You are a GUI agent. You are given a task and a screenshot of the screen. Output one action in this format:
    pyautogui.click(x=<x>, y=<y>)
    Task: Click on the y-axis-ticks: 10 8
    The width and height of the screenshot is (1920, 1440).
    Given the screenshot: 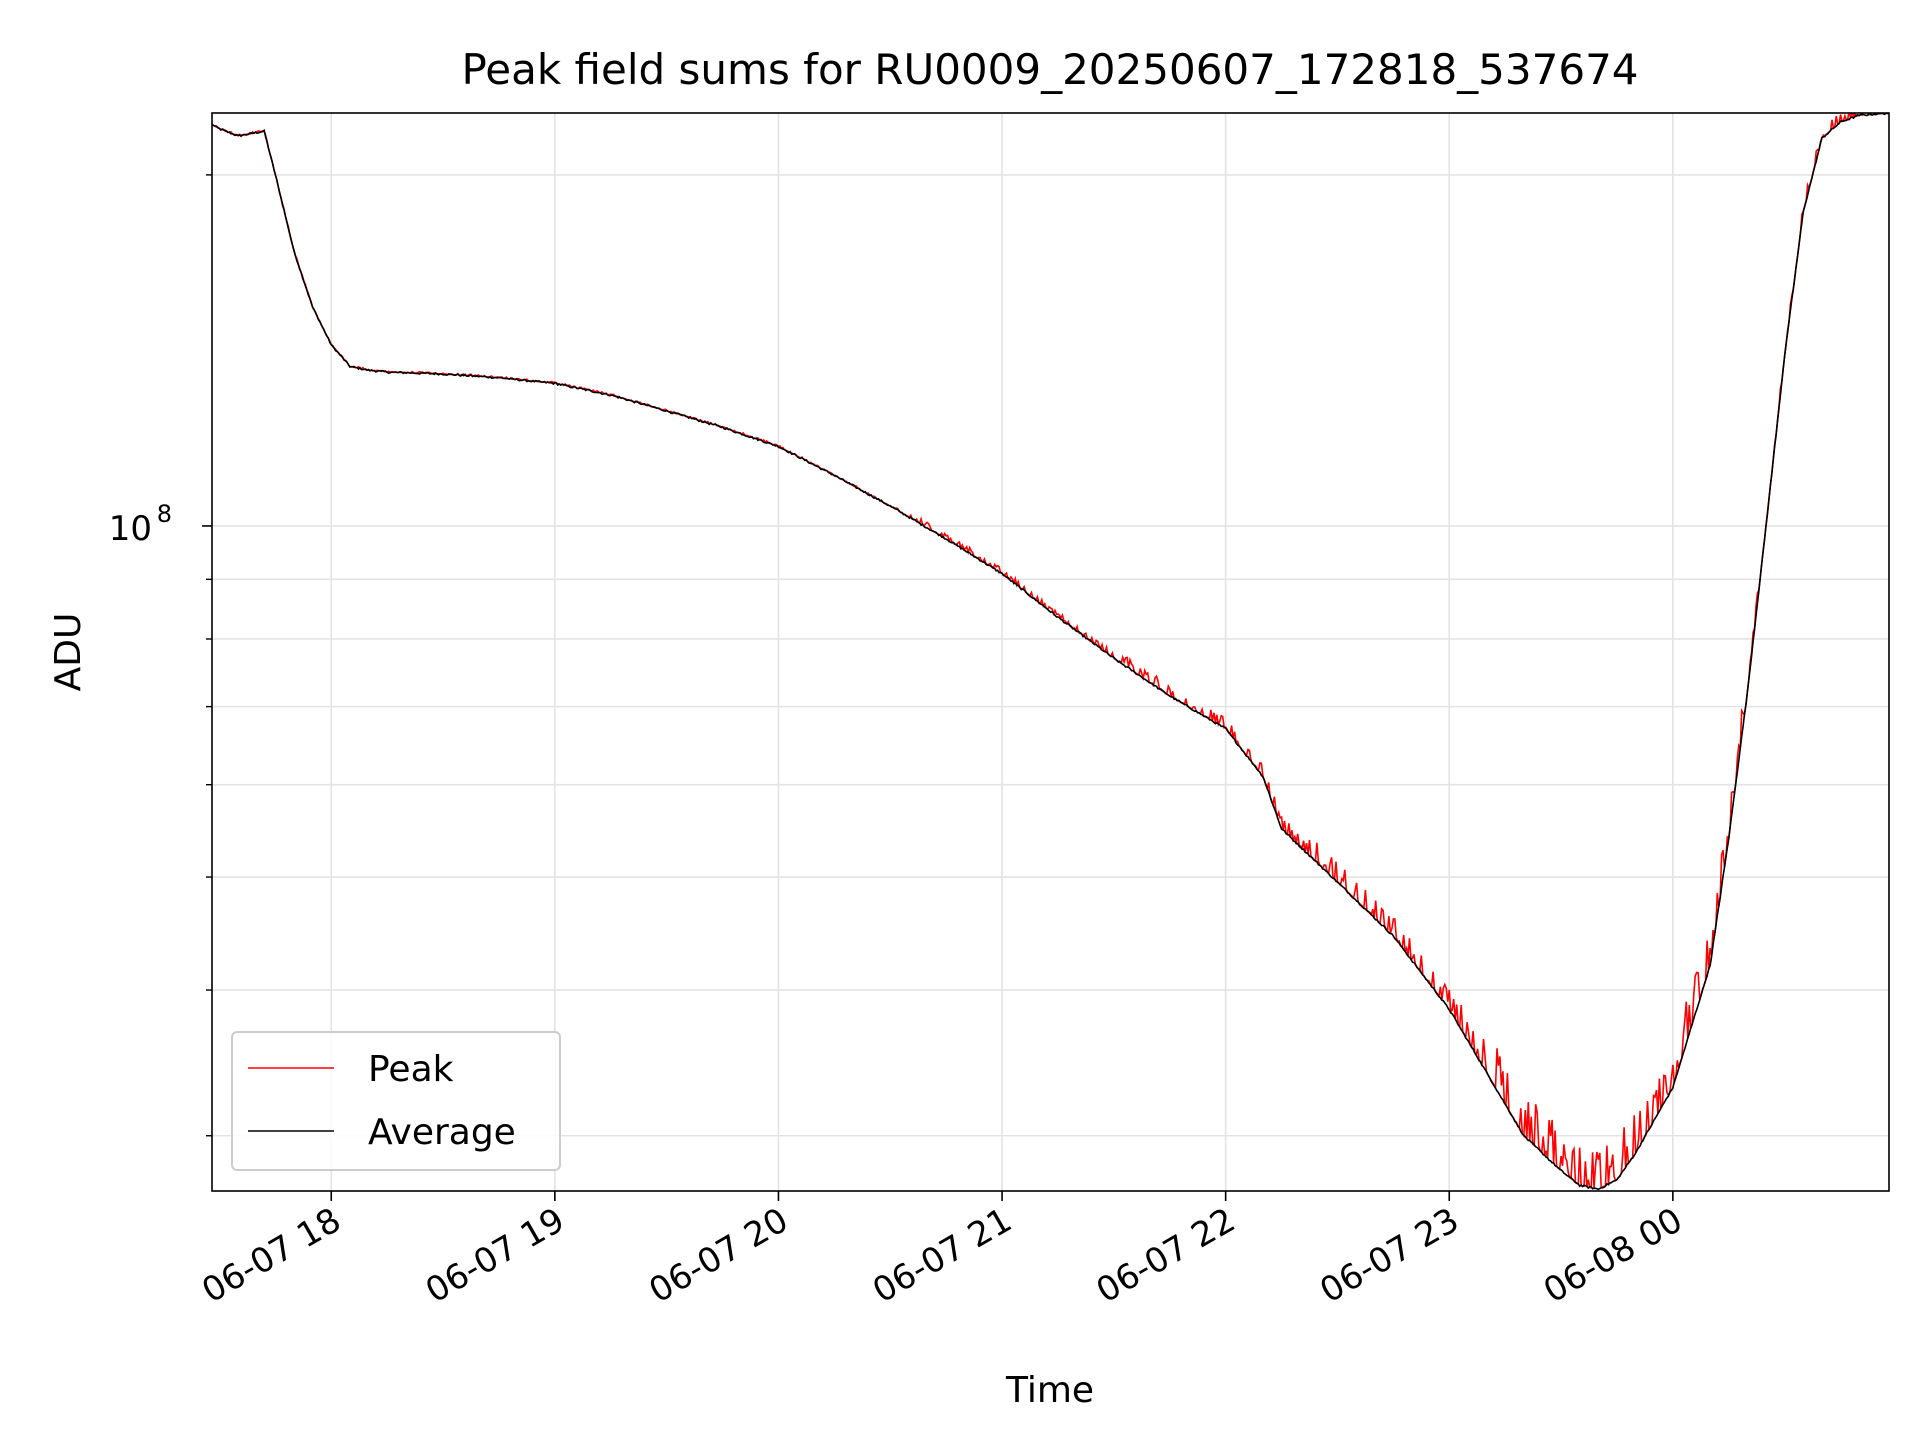 What is the action you would take?
    pyautogui.click(x=160, y=655)
    